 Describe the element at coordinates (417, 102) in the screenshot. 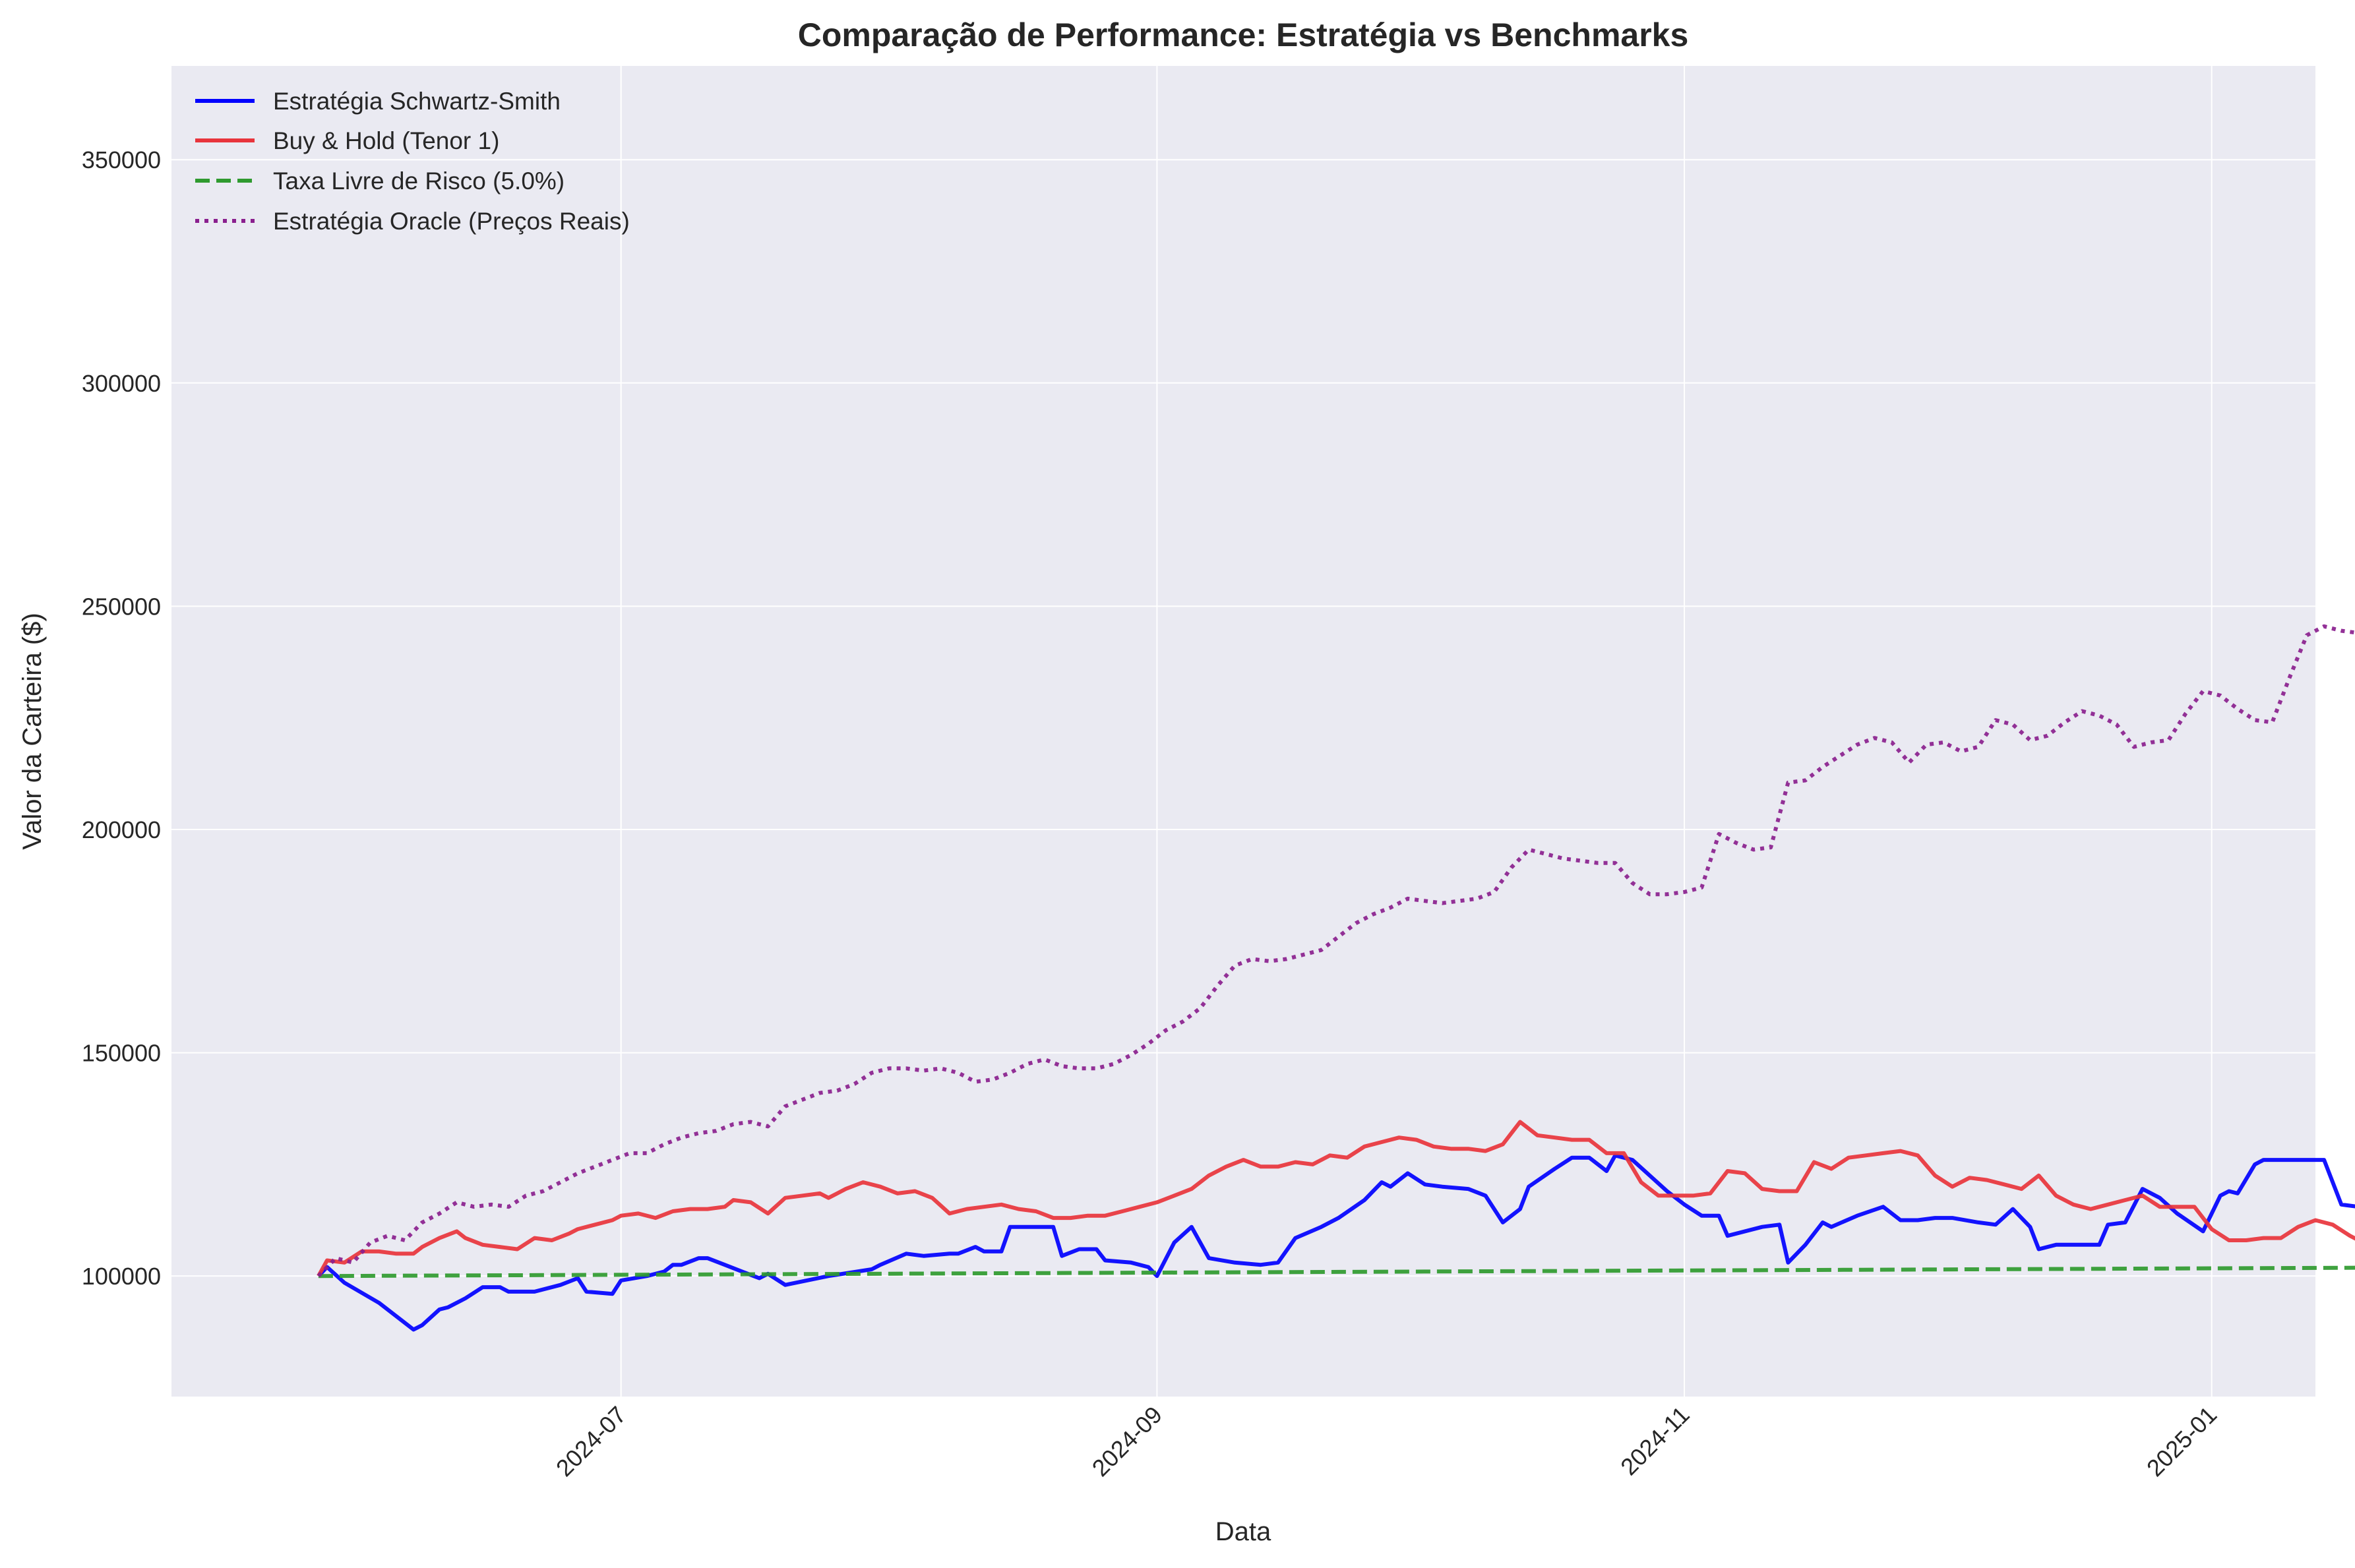

I see `legend-label: Estratégia Schwartz-Smith` at that location.